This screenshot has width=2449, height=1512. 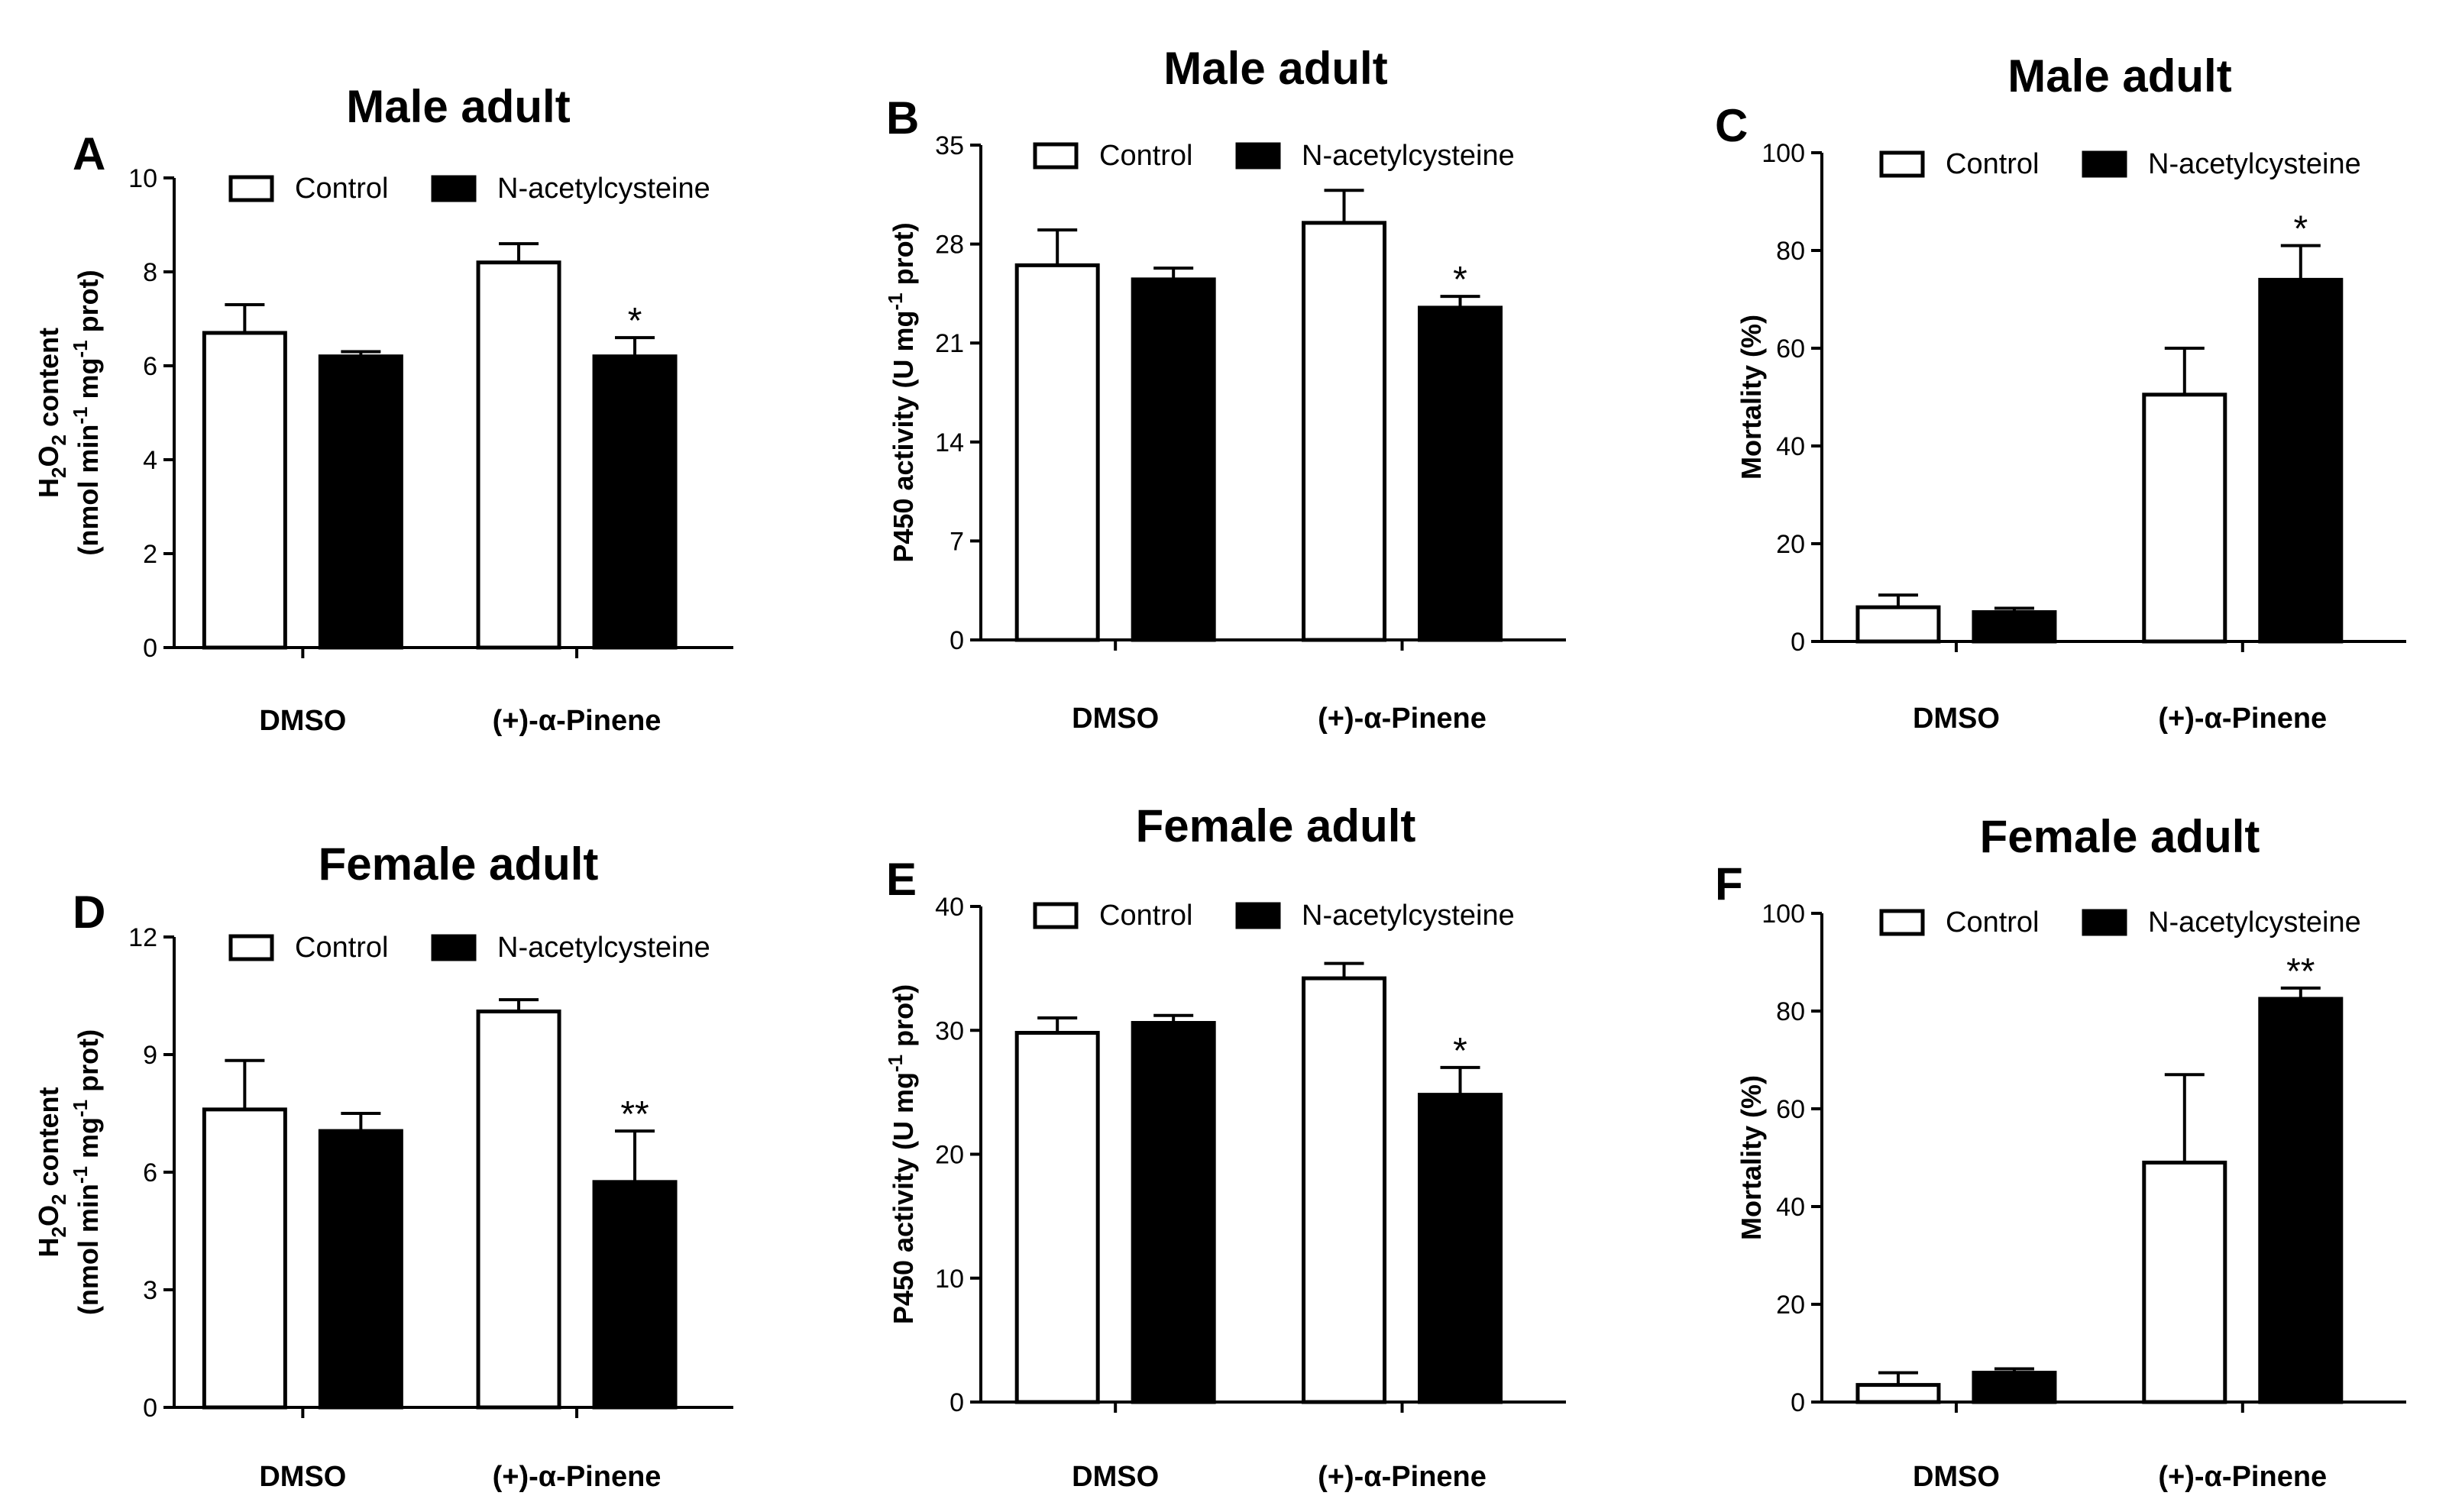 I want to click on y-tick-label: 28, so click(x=949, y=245).